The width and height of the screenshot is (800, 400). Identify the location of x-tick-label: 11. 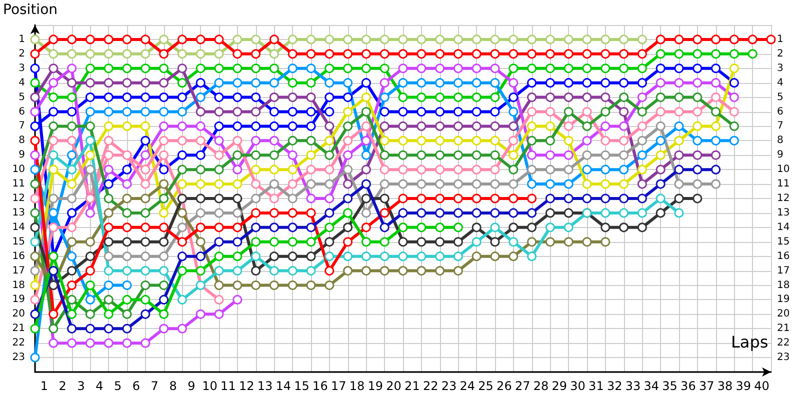
(228, 386).